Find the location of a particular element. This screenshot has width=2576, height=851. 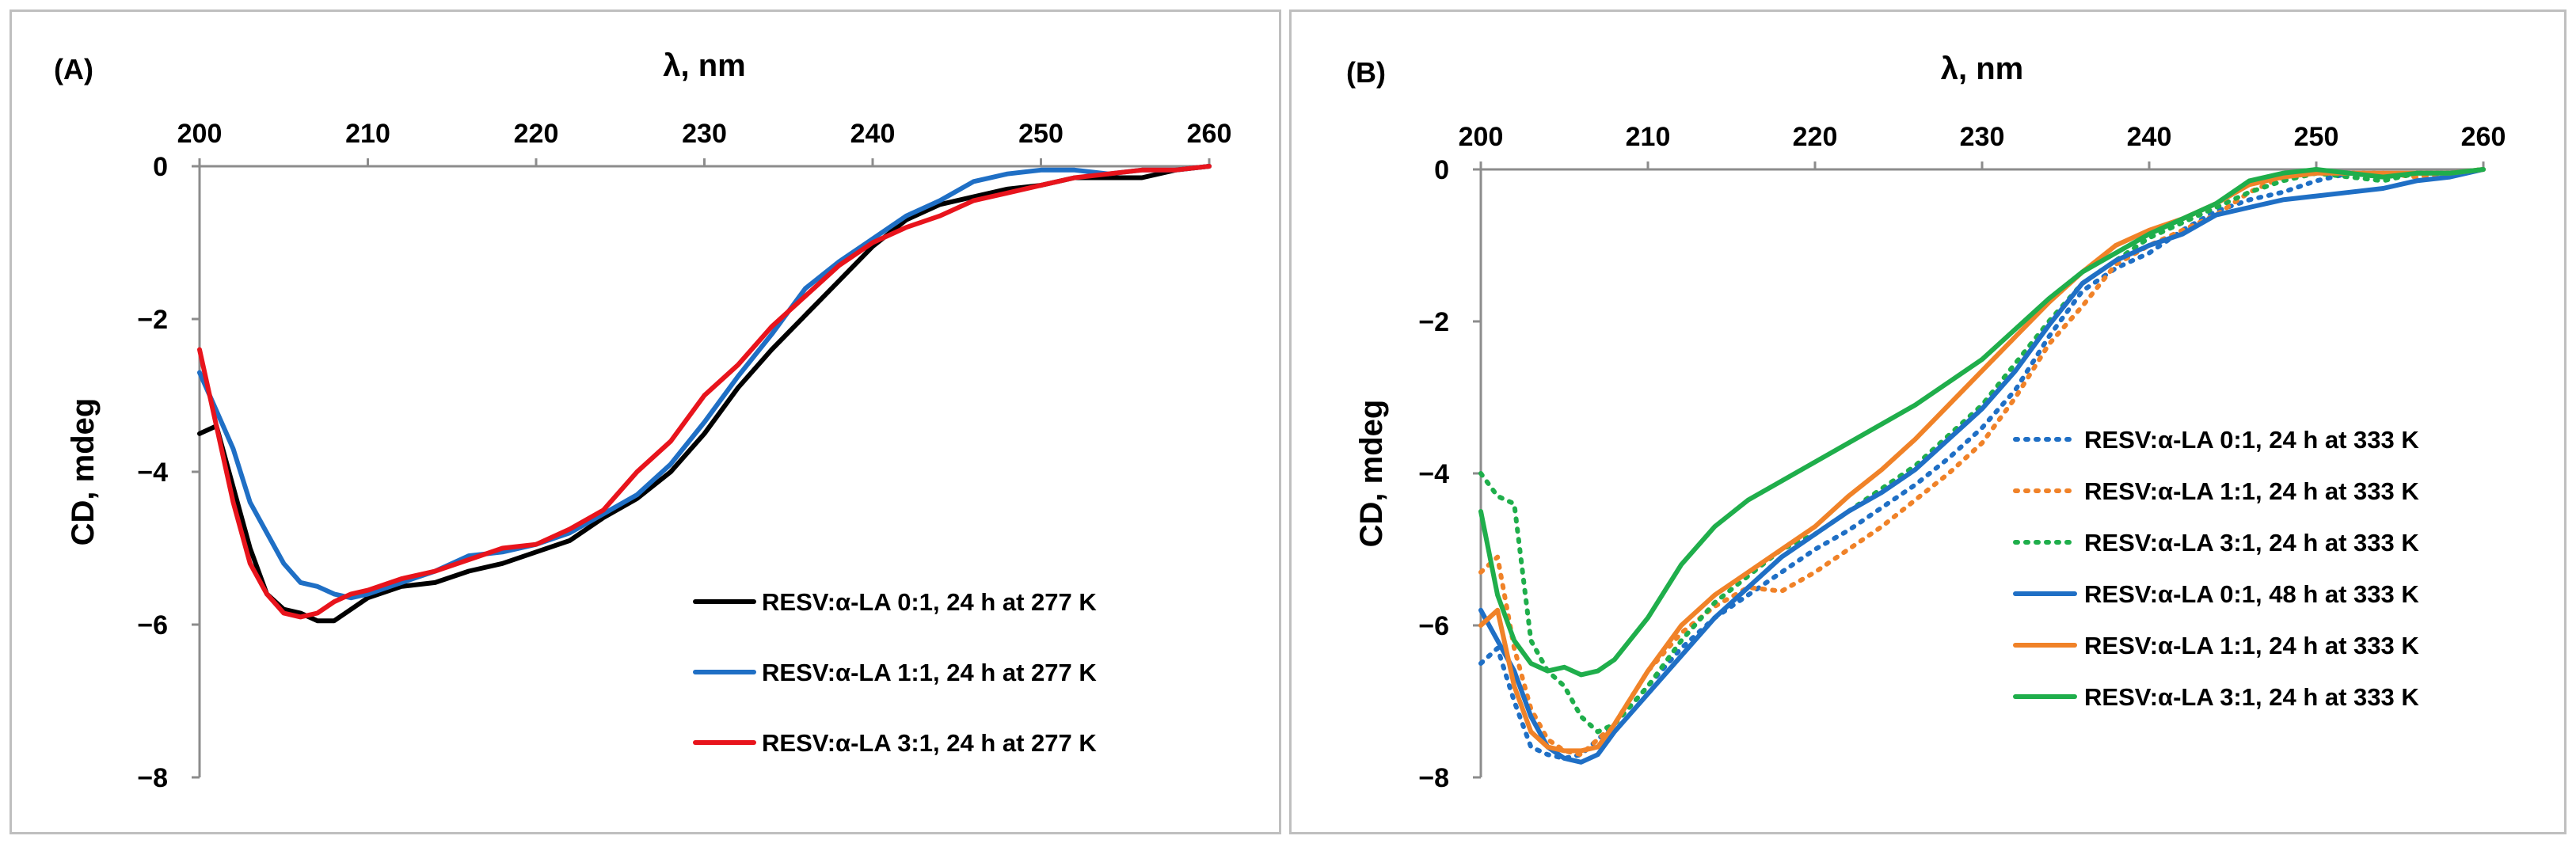

legend-label: RESV:α-LA 0:1, 24 h at 277 K is located at coordinates (929, 602).